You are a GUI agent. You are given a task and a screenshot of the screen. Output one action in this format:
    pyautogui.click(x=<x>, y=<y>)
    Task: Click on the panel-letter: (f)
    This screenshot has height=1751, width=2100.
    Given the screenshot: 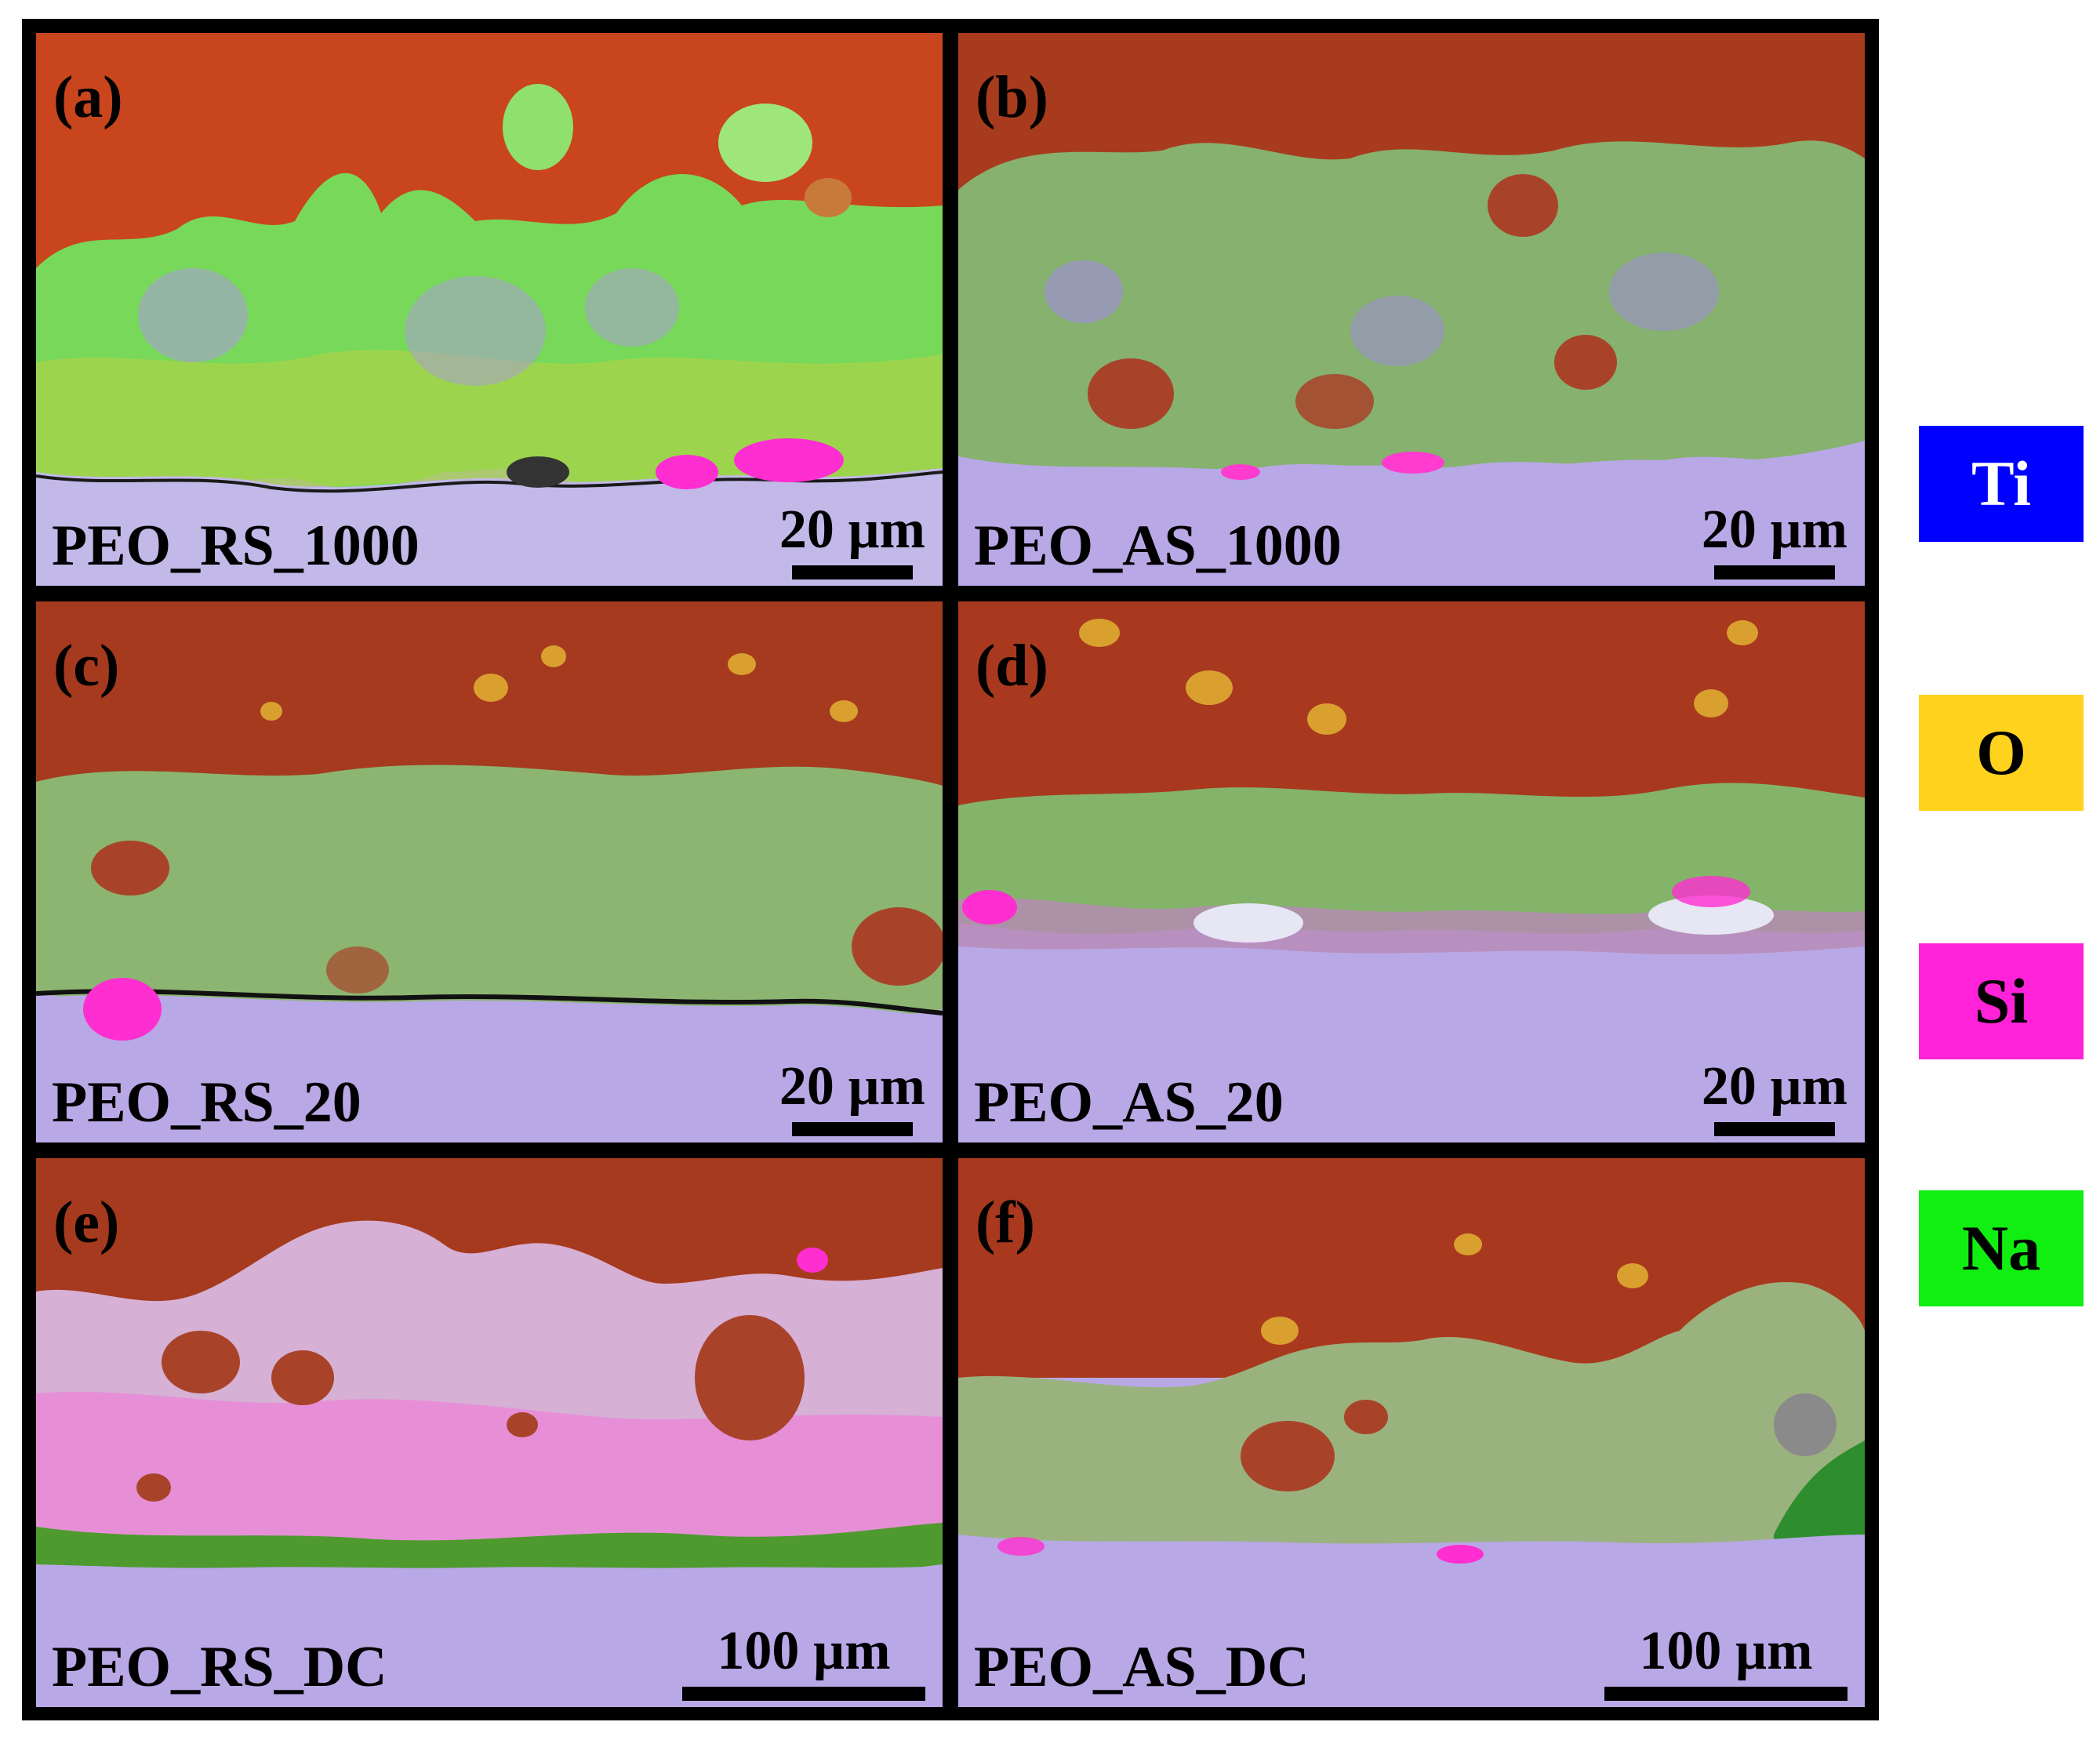 What is the action you would take?
    pyautogui.click(x=1006, y=1222)
    